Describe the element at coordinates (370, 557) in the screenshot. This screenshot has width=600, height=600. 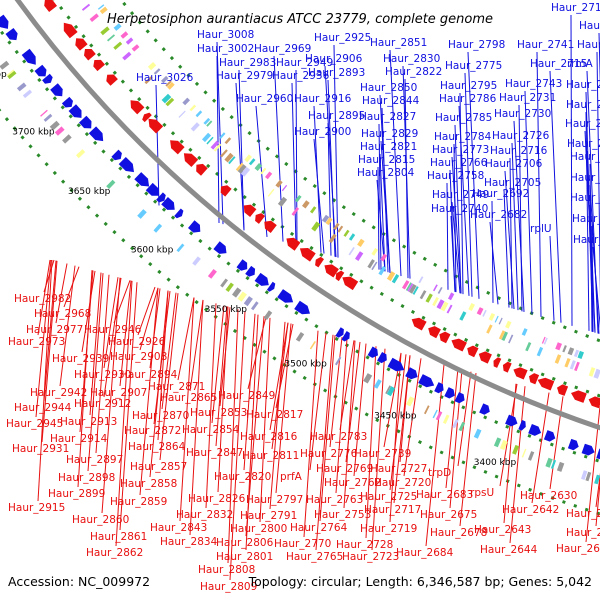
I see `reverse-gene-label: Haur_2723` at that location.